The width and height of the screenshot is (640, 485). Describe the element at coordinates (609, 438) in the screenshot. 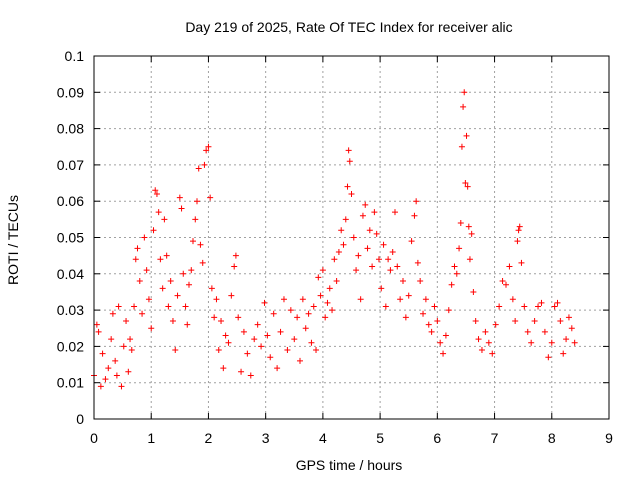

I see `x-tick-label: 9` at that location.